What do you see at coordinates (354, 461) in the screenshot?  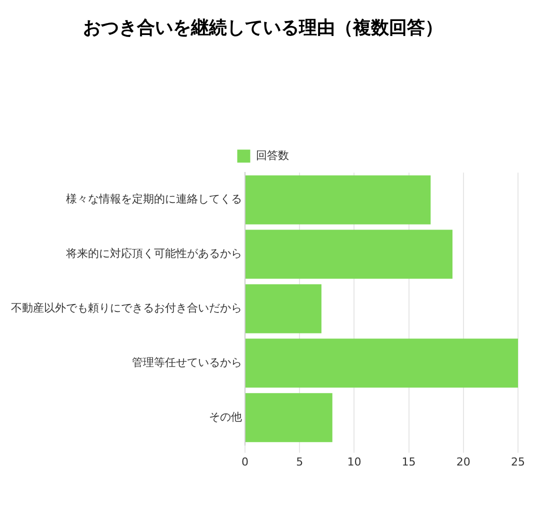 I see `x-tick-label: 10` at bounding box center [354, 461].